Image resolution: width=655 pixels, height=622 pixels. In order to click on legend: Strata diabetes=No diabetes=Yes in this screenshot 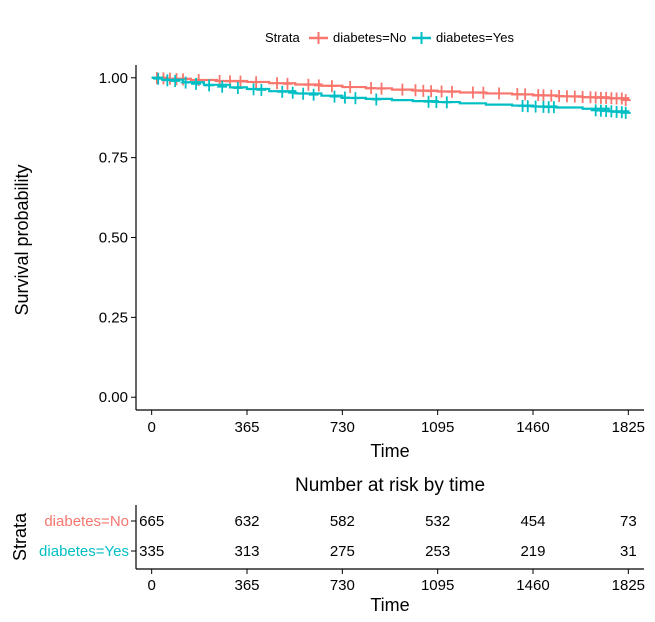, I will do `click(389, 37)`.